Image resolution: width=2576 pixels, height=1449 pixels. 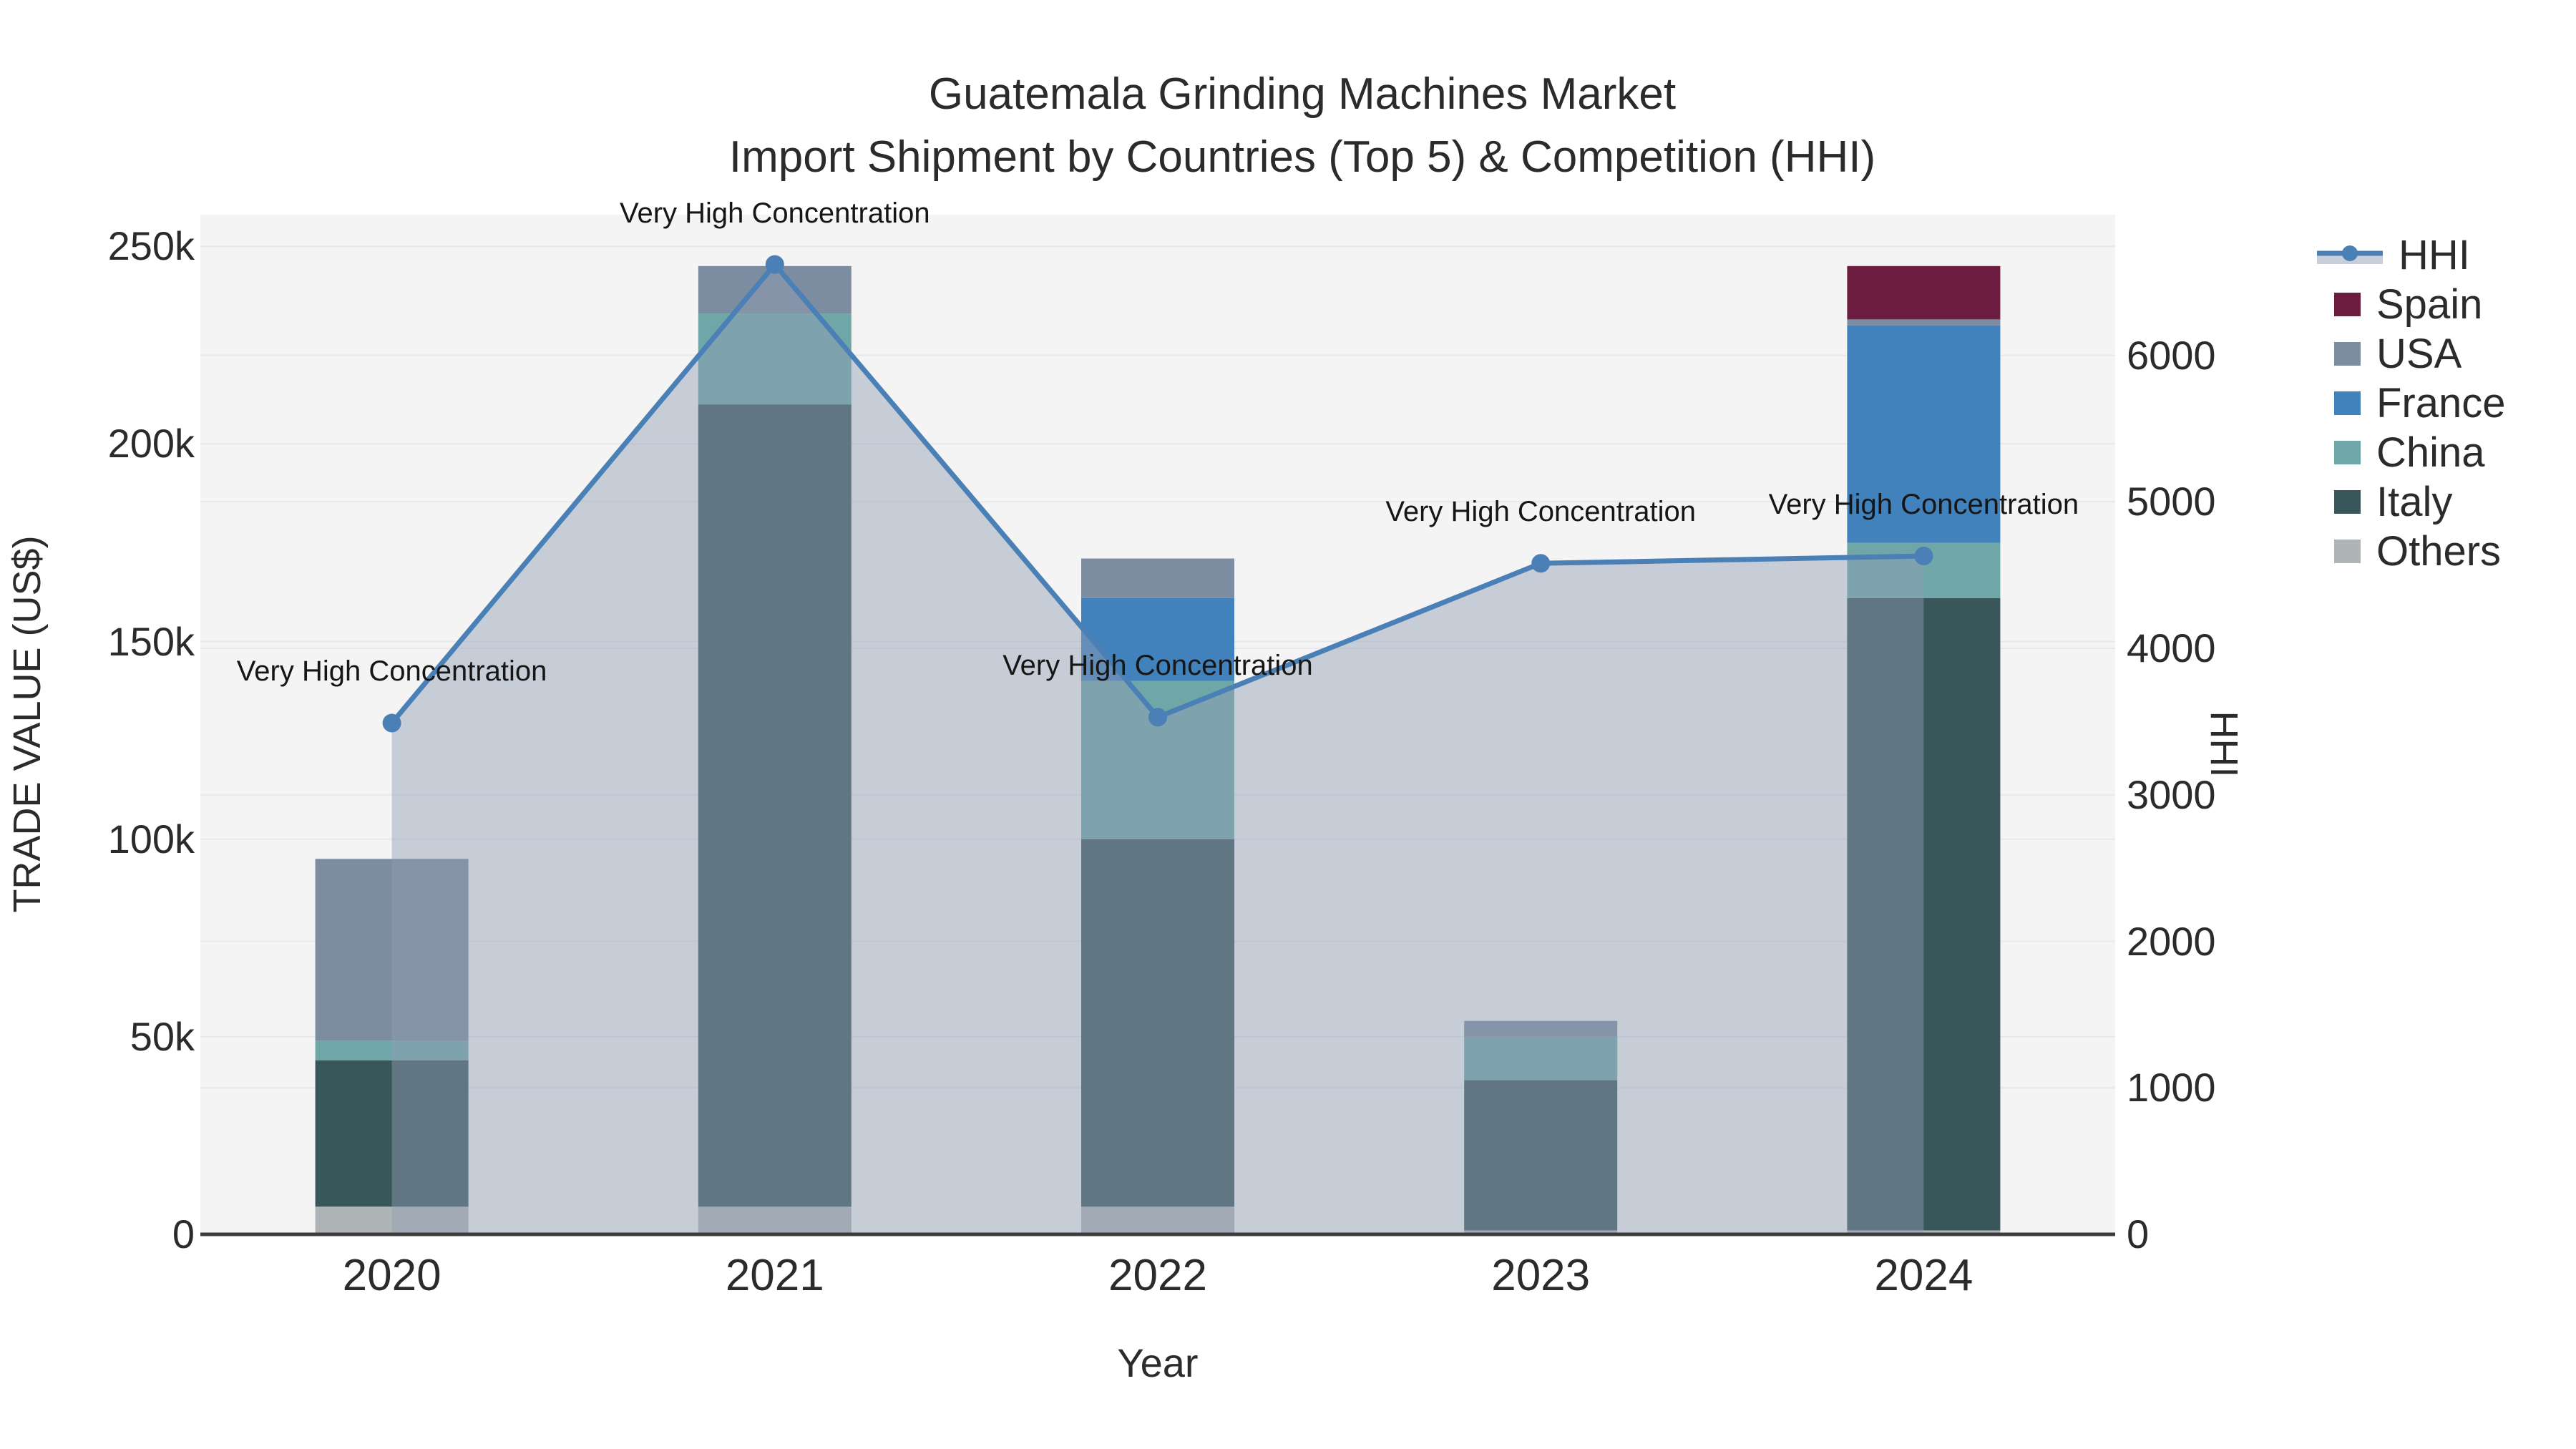 I want to click on legend-item-others: Others, so click(x=2411, y=551).